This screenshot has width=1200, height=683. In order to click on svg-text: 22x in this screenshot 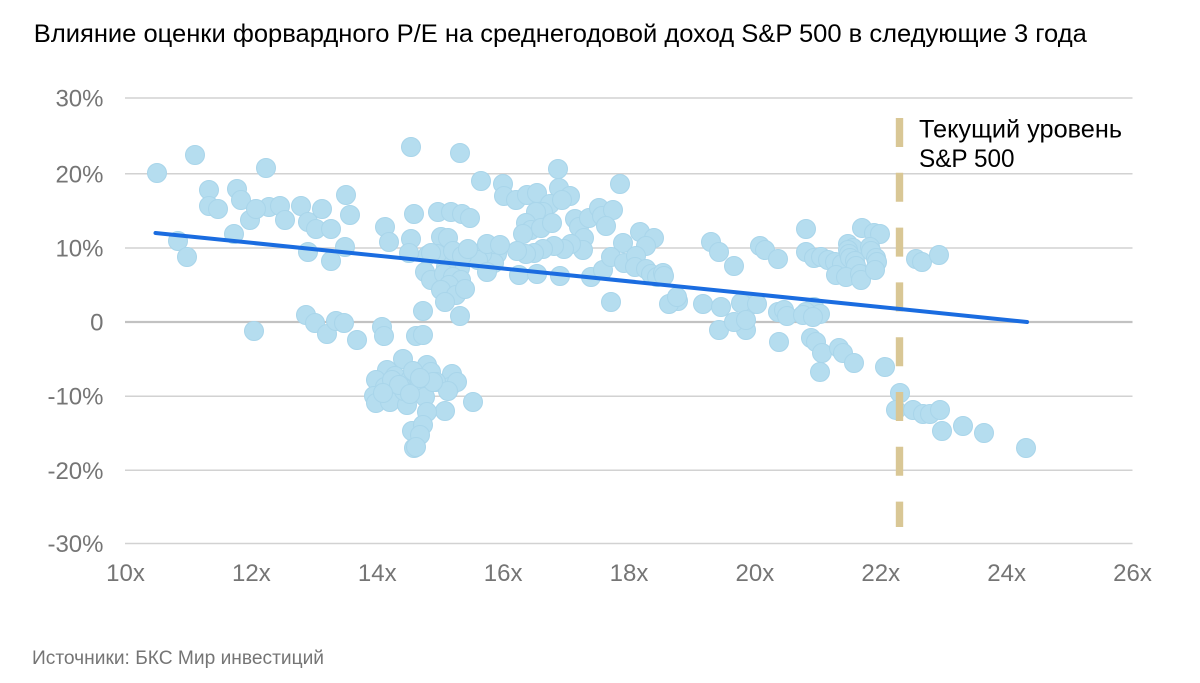, I will do `click(880, 573)`.